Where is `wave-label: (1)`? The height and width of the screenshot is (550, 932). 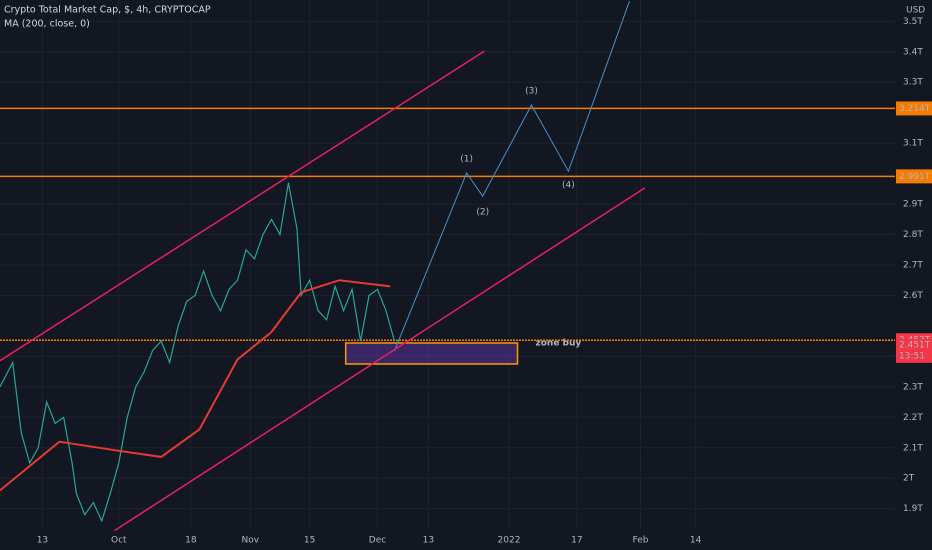 wave-label: (1) is located at coordinates (466, 160).